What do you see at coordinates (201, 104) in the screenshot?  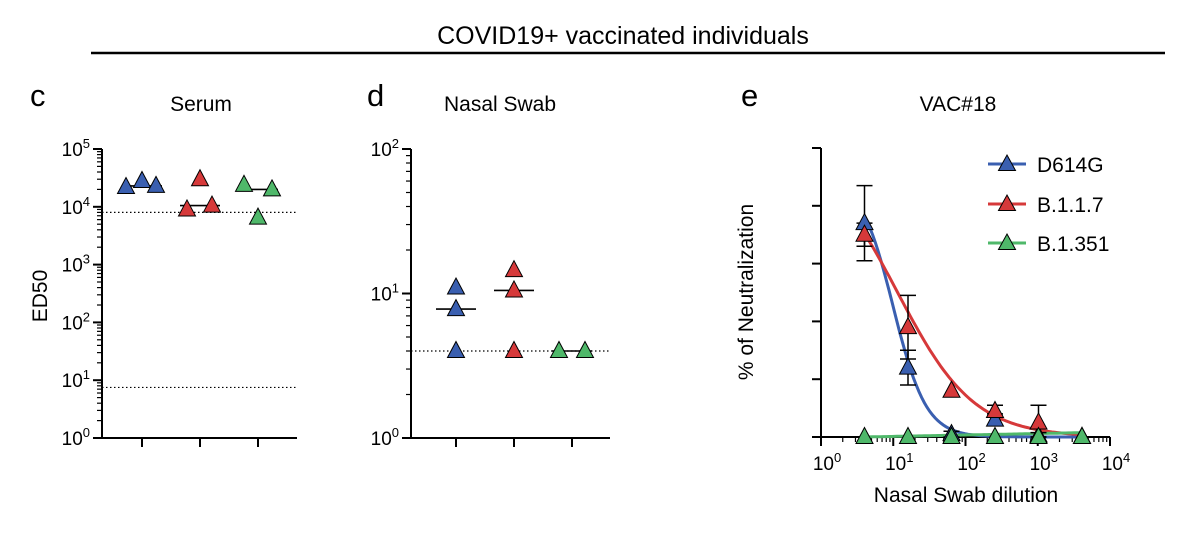 I see `serum-title: Serum` at bounding box center [201, 104].